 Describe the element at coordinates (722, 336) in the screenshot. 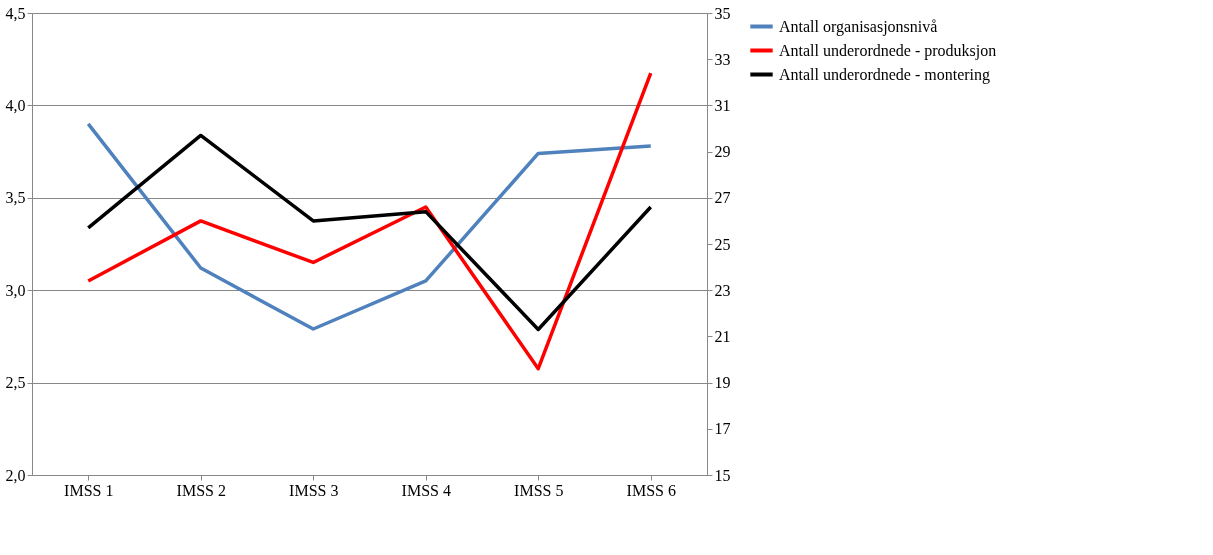

I see `y2-tick-label: 21` at that location.